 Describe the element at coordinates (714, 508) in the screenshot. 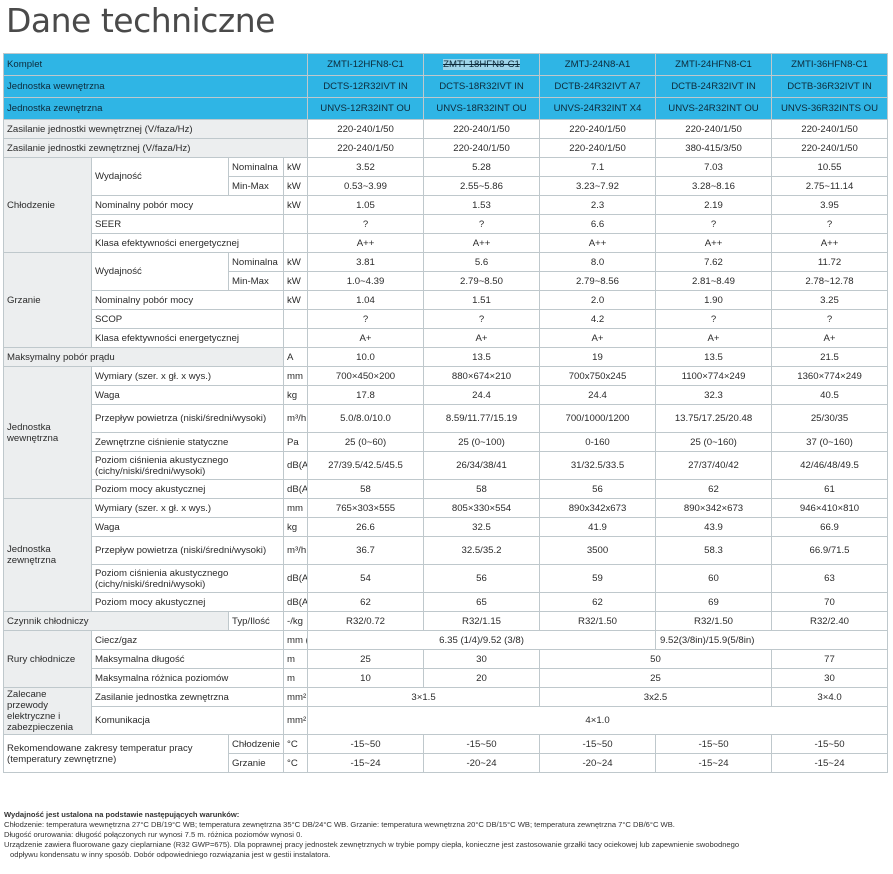

I see `value-cell: 890×342×673` at that location.